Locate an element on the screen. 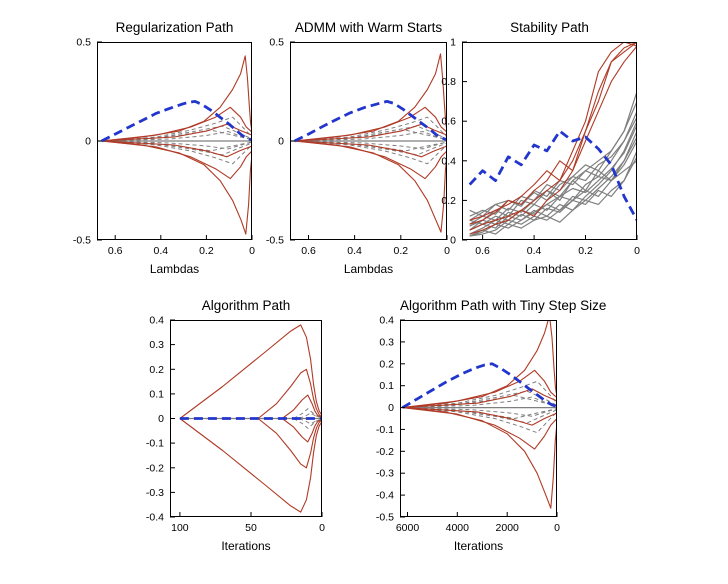 The height and width of the screenshot is (584, 728). series-highlighted-iter is located at coordinates (479, 385).